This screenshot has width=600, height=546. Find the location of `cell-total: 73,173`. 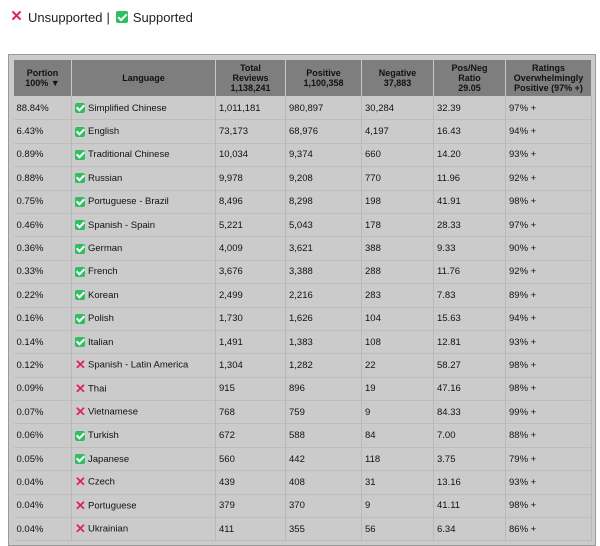

cell-total: 73,173 is located at coordinates (250, 131).